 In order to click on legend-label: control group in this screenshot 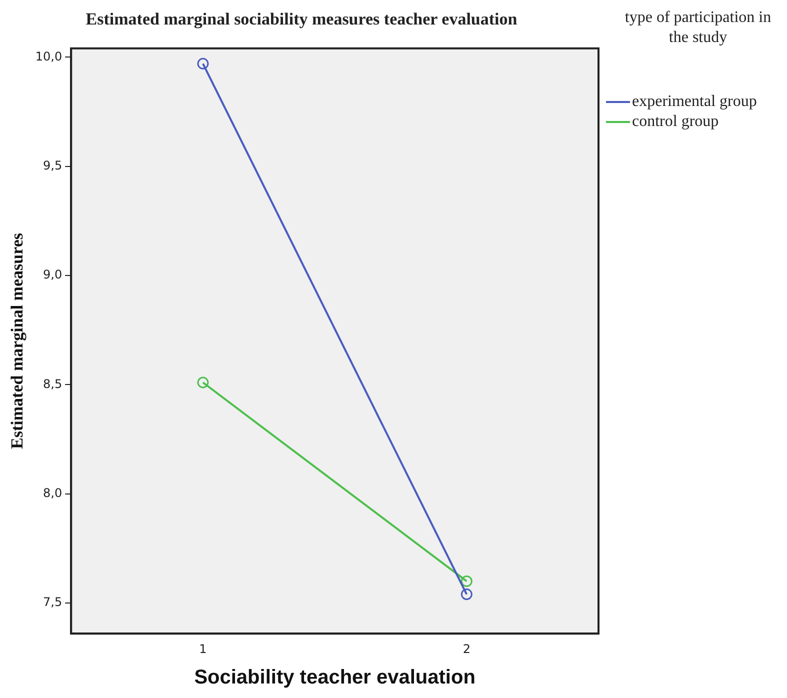, I will do `click(675, 122)`.